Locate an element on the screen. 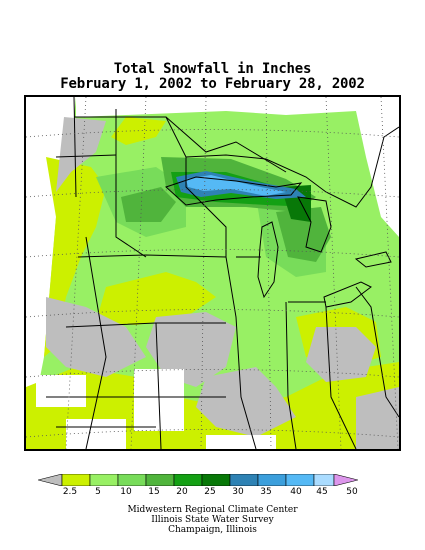 This screenshot has width=425, height=550. credit-line-3: Champaign, Illinois is located at coordinates (212, 530).